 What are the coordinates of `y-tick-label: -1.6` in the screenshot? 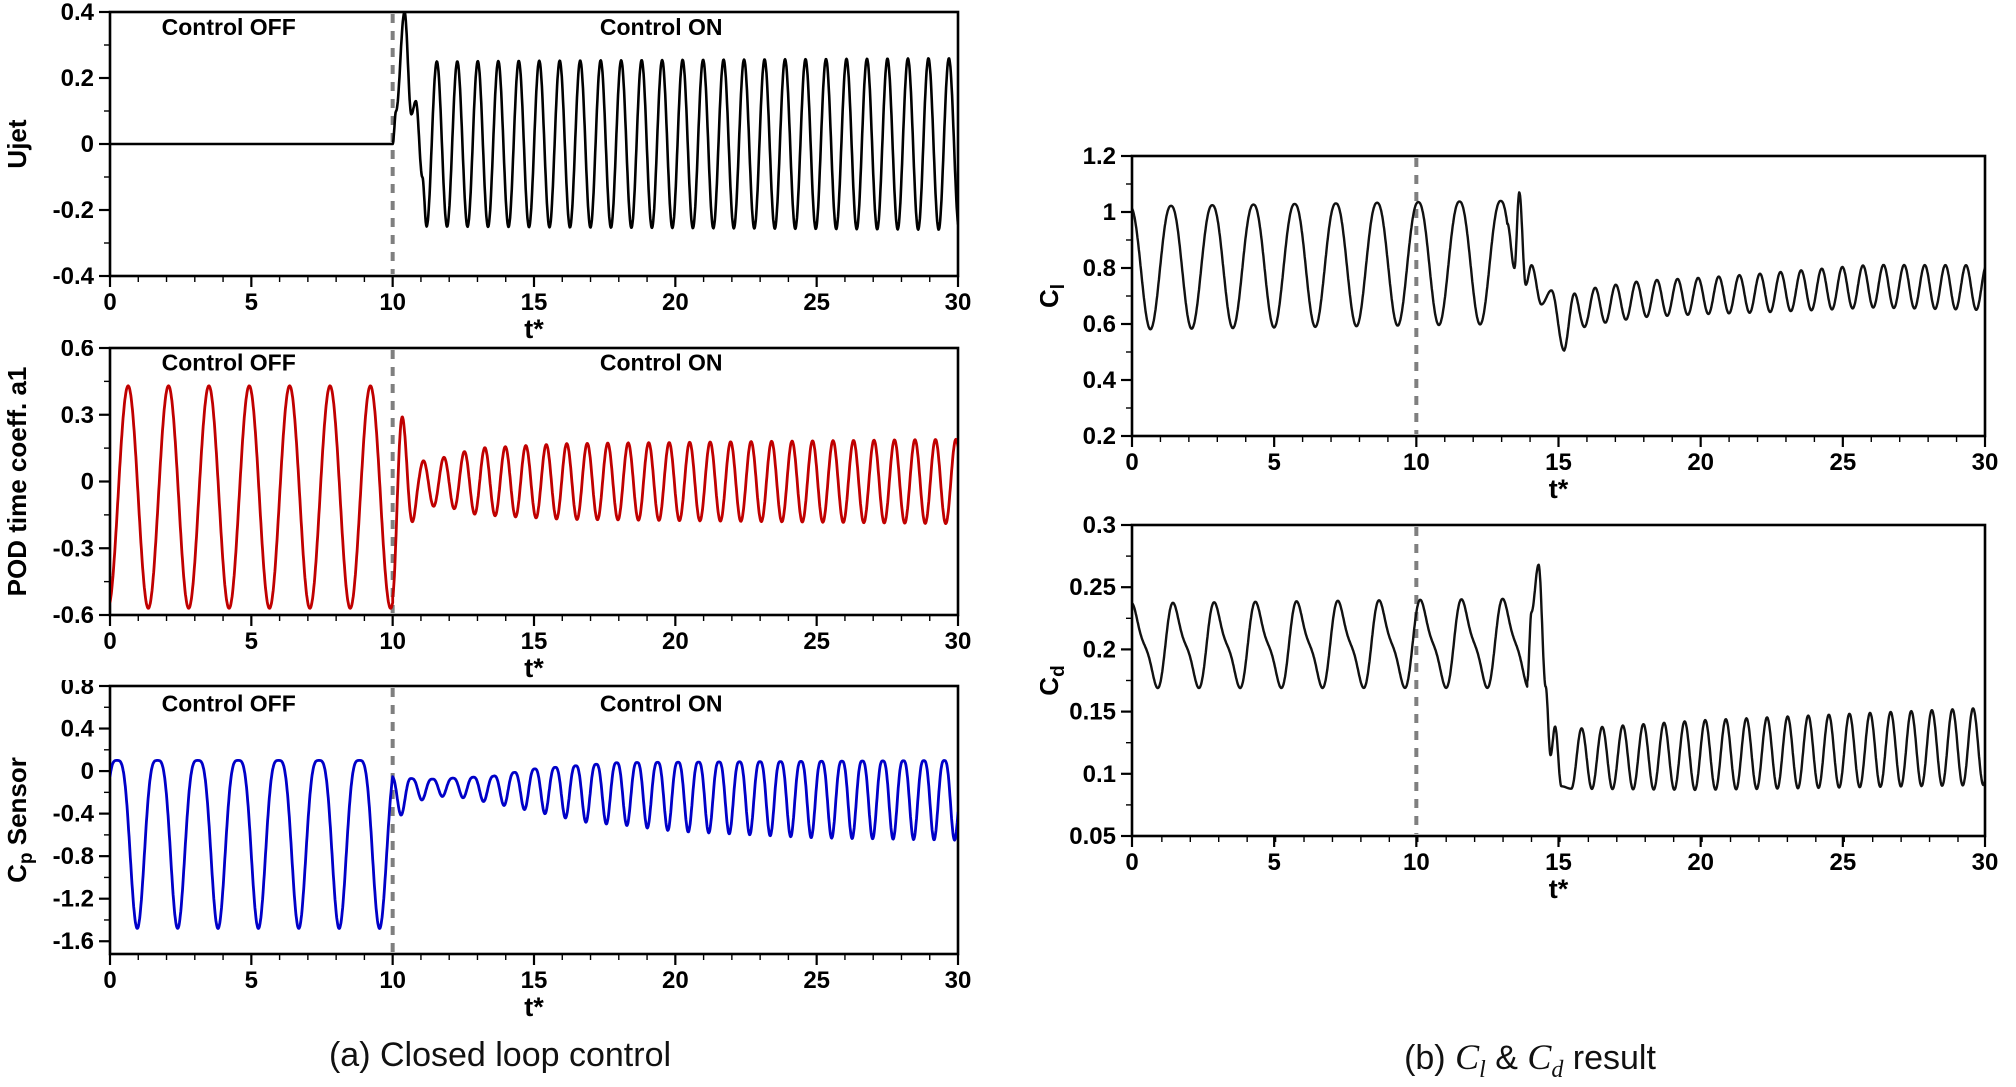 It's located at (73, 941).